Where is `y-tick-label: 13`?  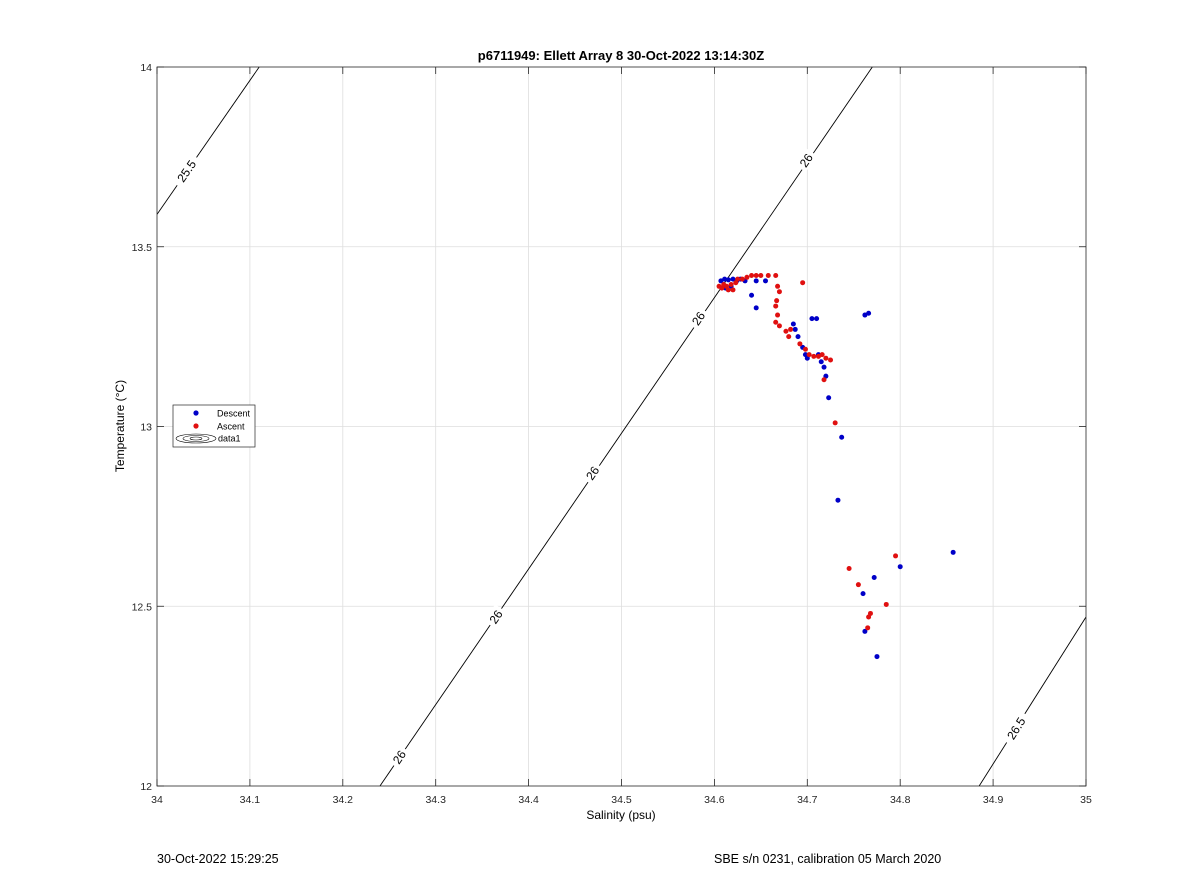 y-tick-label: 13 is located at coordinates (146, 428).